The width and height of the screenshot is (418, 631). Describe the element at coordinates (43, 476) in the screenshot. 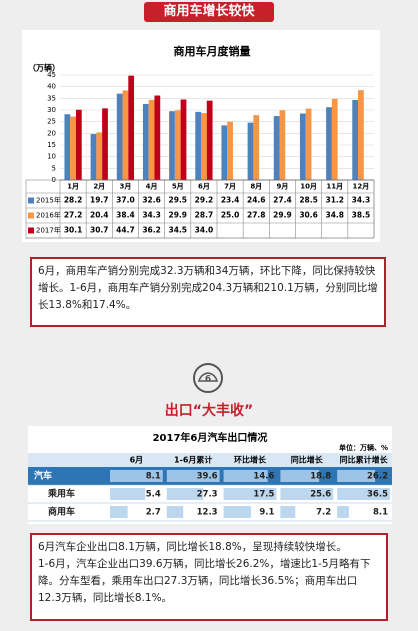

I see `row-label: 汽车` at that location.